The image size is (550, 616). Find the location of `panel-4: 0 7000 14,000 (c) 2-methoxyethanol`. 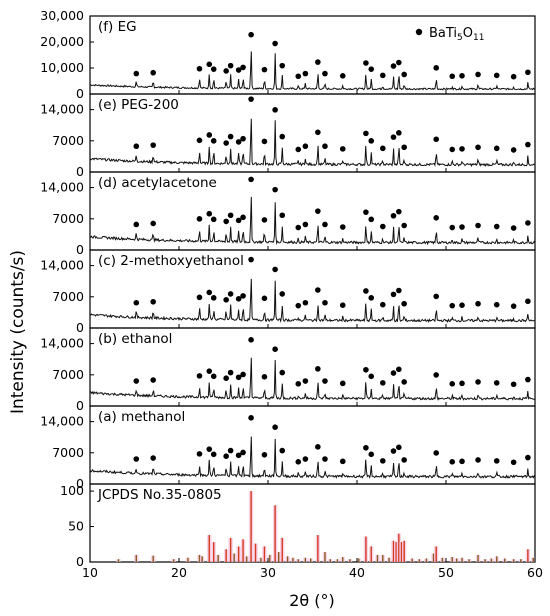

panel-4: 0 7000 14,000 (c) 2-methoxyethanol is located at coordinates (288, 292).